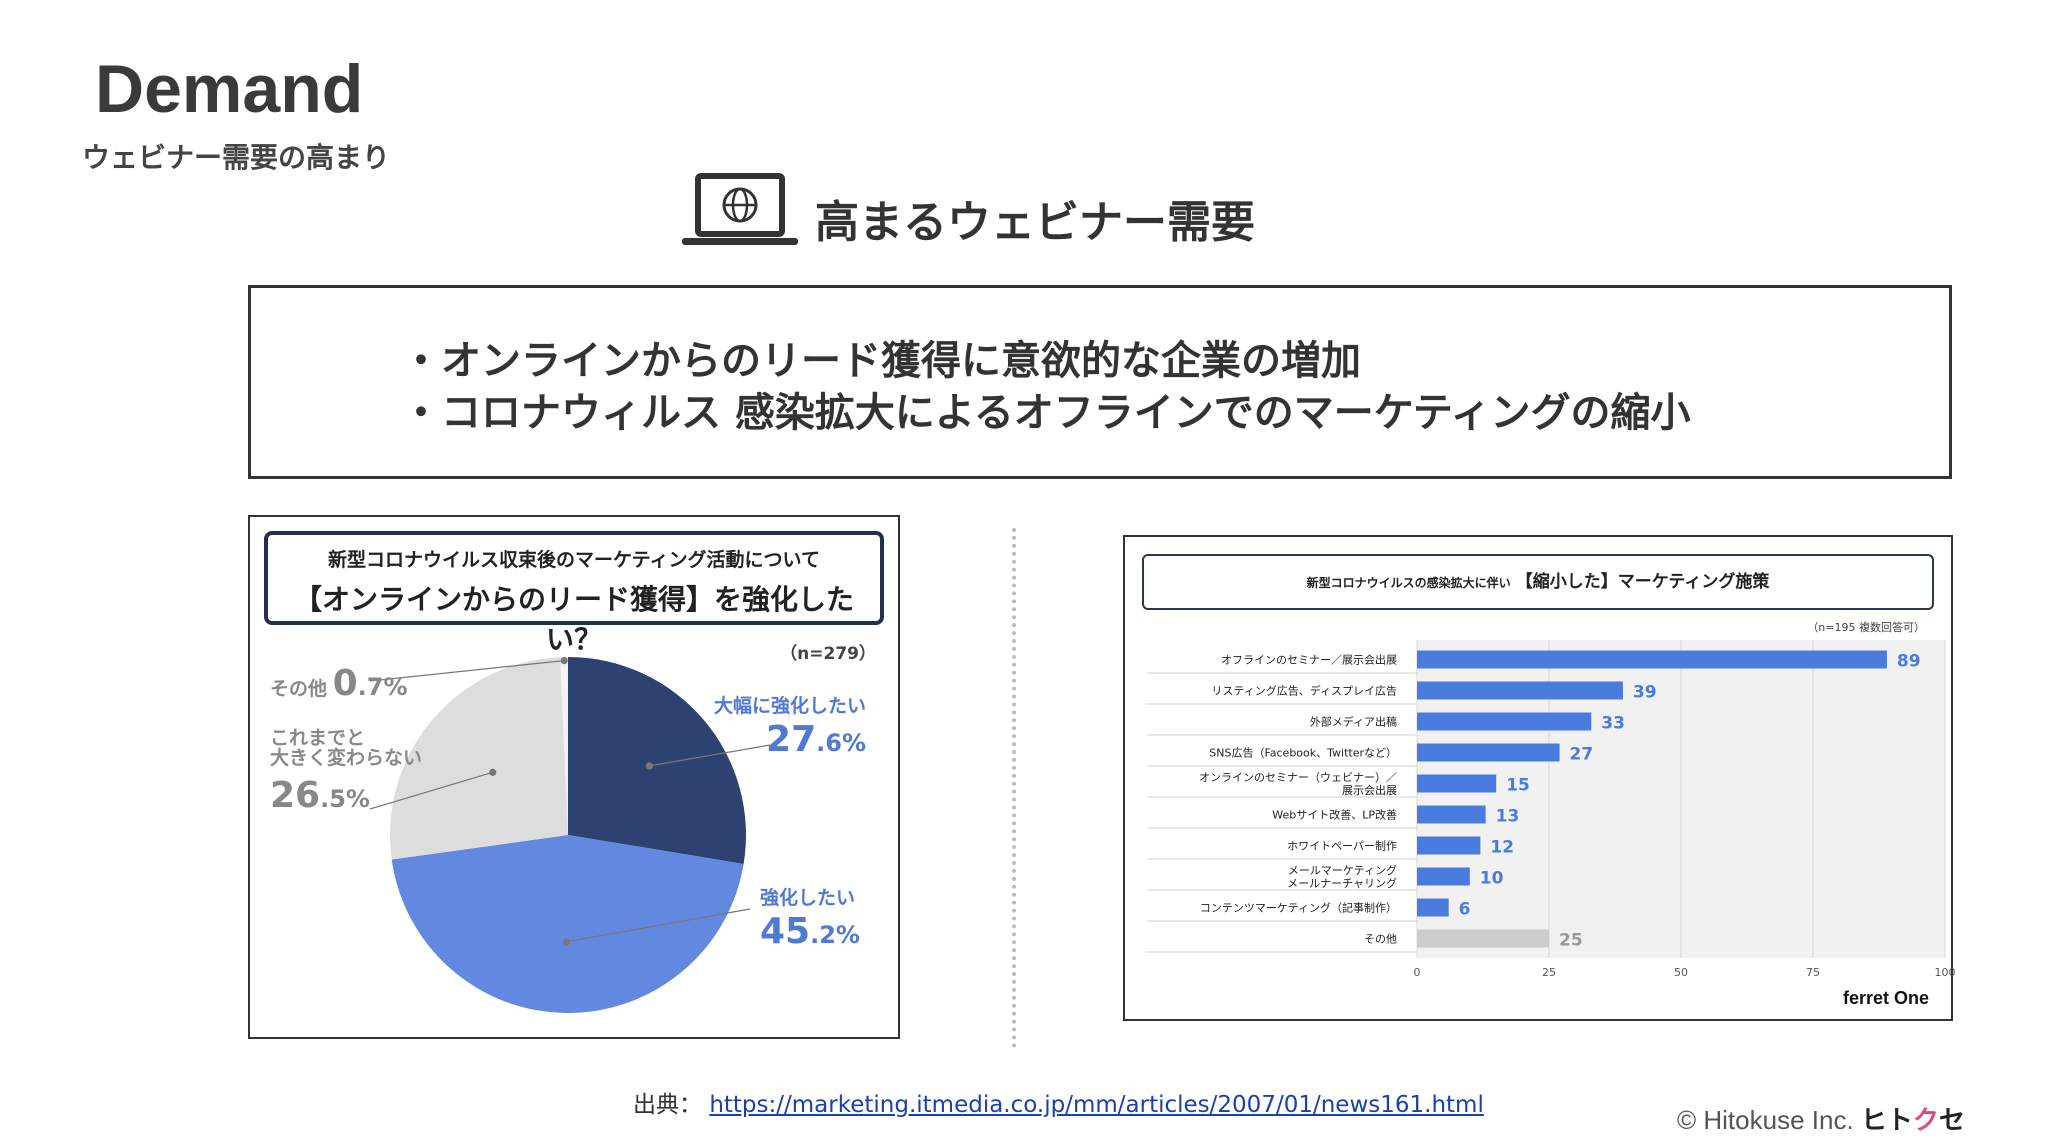 Image resolution: width=2052 pixels, height=1148 pixels. I want to click on pie-label-unit: .7%, so click(382, 687).